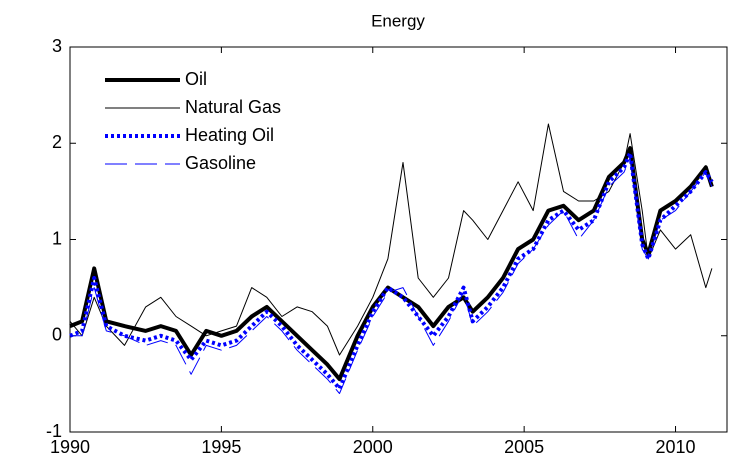 The height and width of the screenshot is (468, 755). Describe the element at coordinates (398, 20) in the screenshot. I see `chart-title: Energy` at that location.